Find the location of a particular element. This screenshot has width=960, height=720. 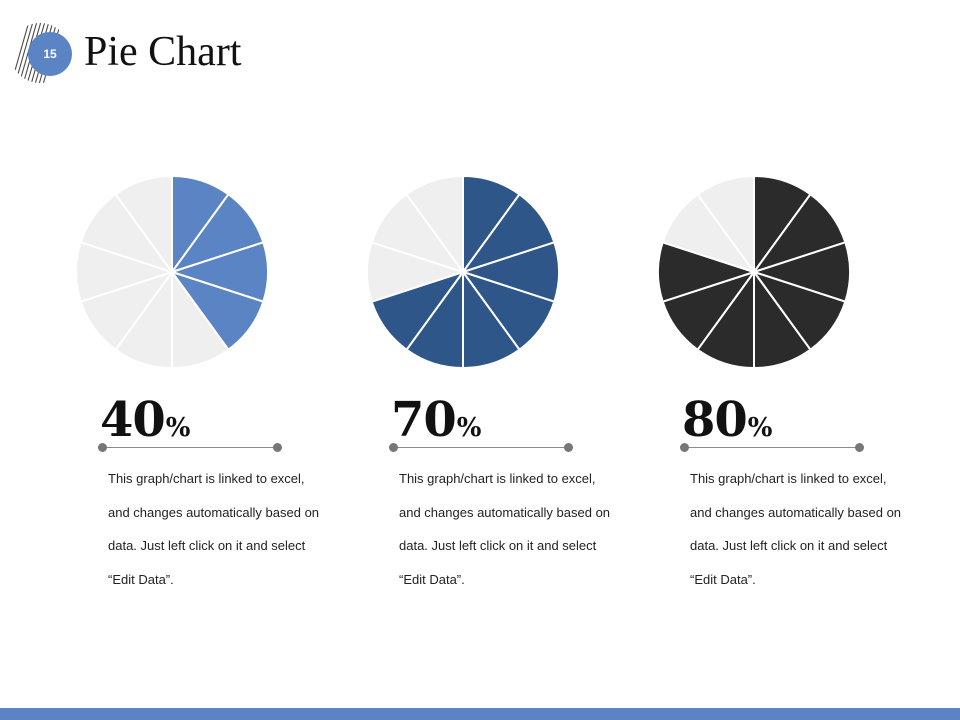

slide-number-badge: 15 is located at coordinates (50, 54).